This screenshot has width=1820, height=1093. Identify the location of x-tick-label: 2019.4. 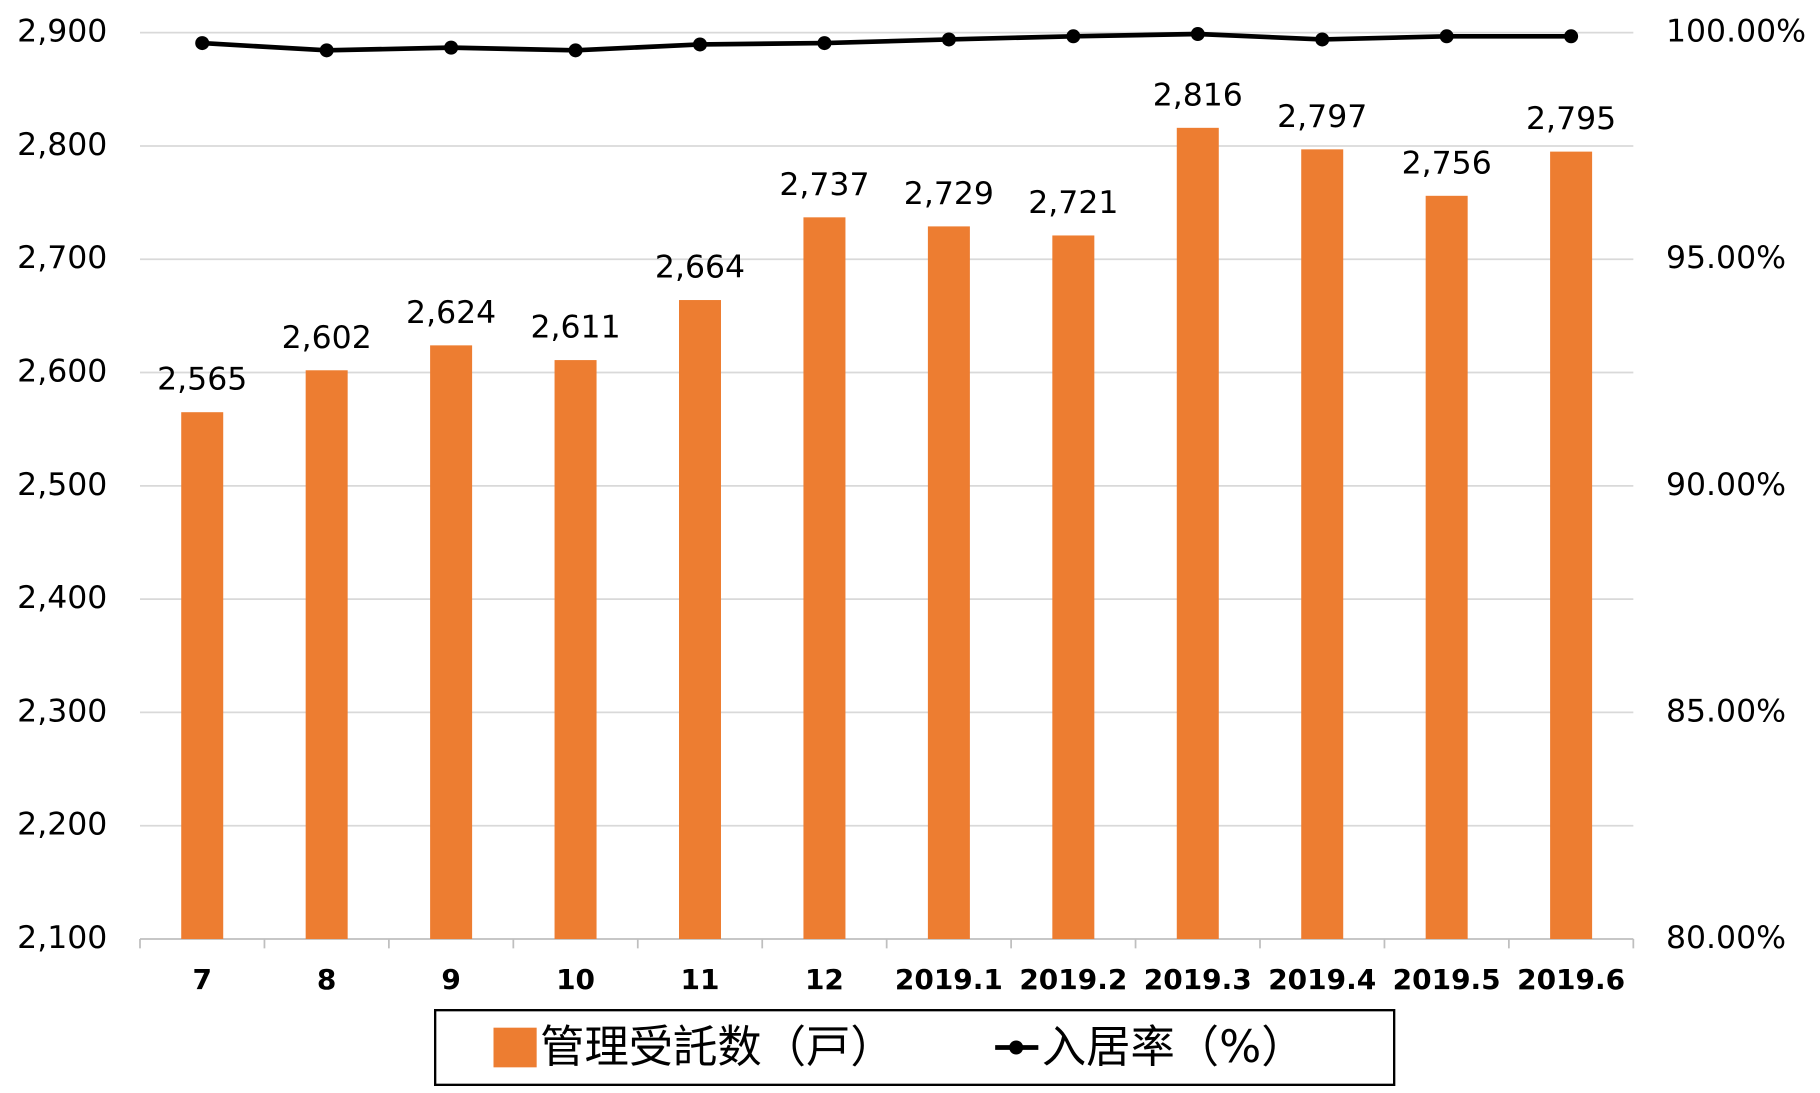
(1322, 979).